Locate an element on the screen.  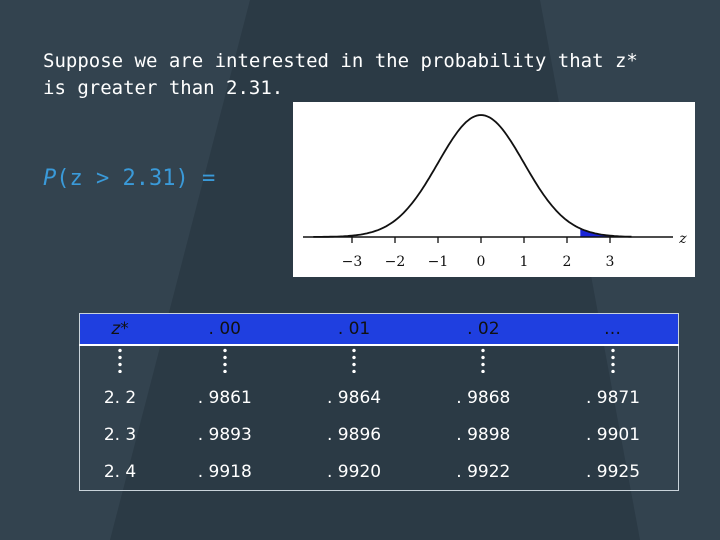
table-cell: . 9922 is located at coordinates (483, 471).